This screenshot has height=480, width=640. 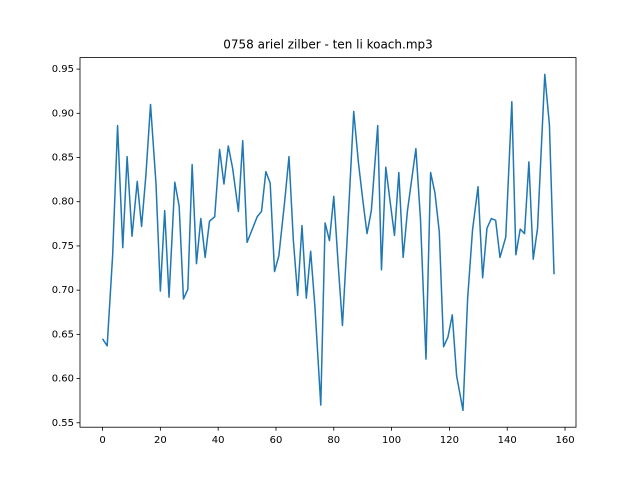 What do you see at coordinates (63, 423) in the screenshot?
I see `y-tick-label: 0.55` at bounding box center [63, 423].